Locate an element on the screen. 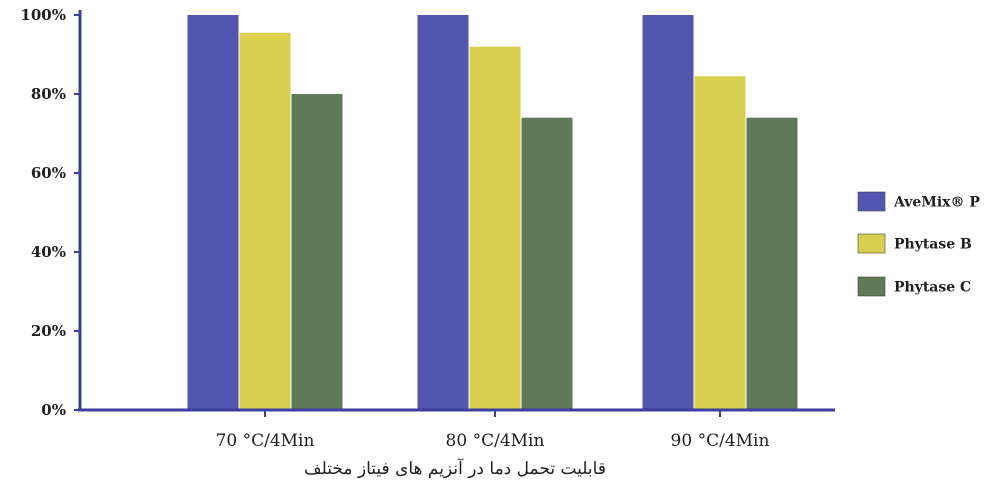  x-tick-label: 90 °C/4Min is located at coordinates (720, 441).